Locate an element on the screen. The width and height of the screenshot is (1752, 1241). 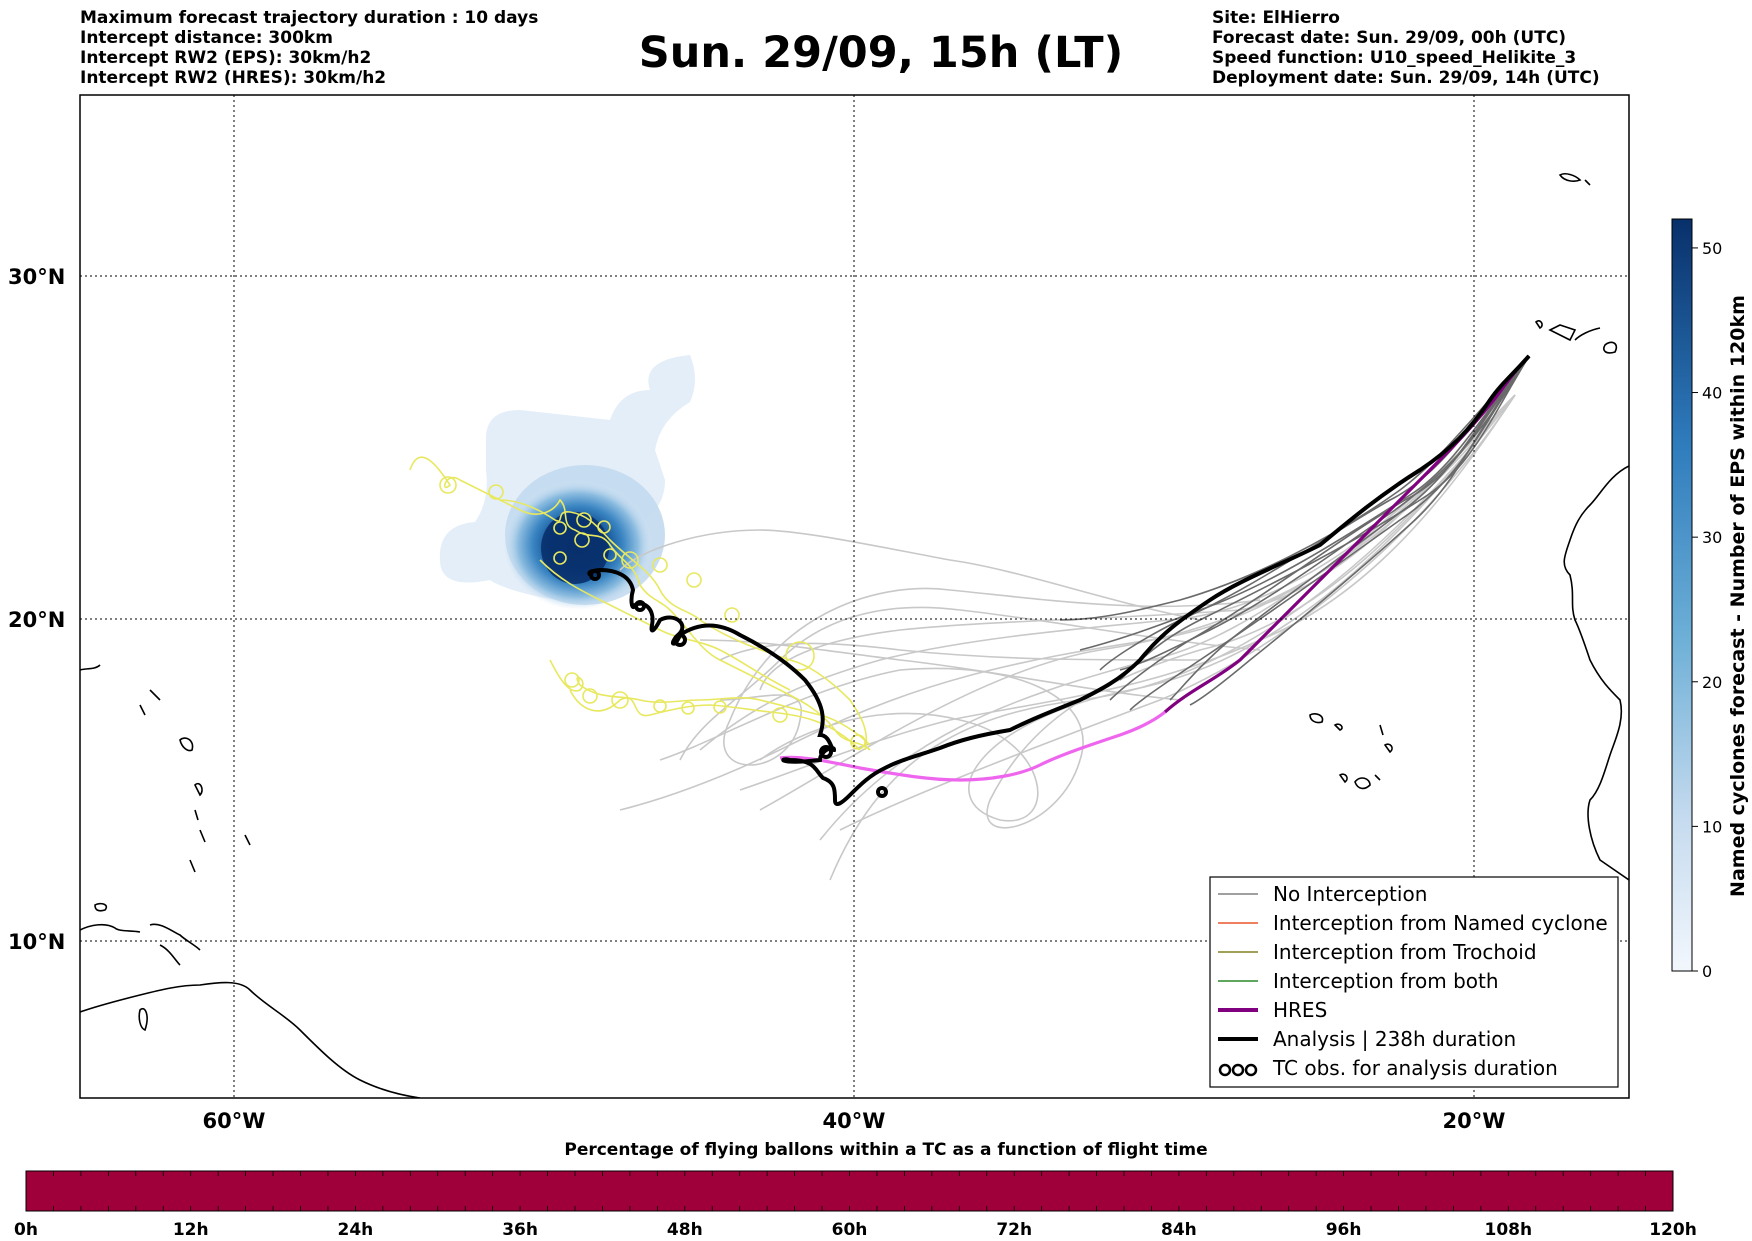
analysis-loops is located at coordinates (738, 683).